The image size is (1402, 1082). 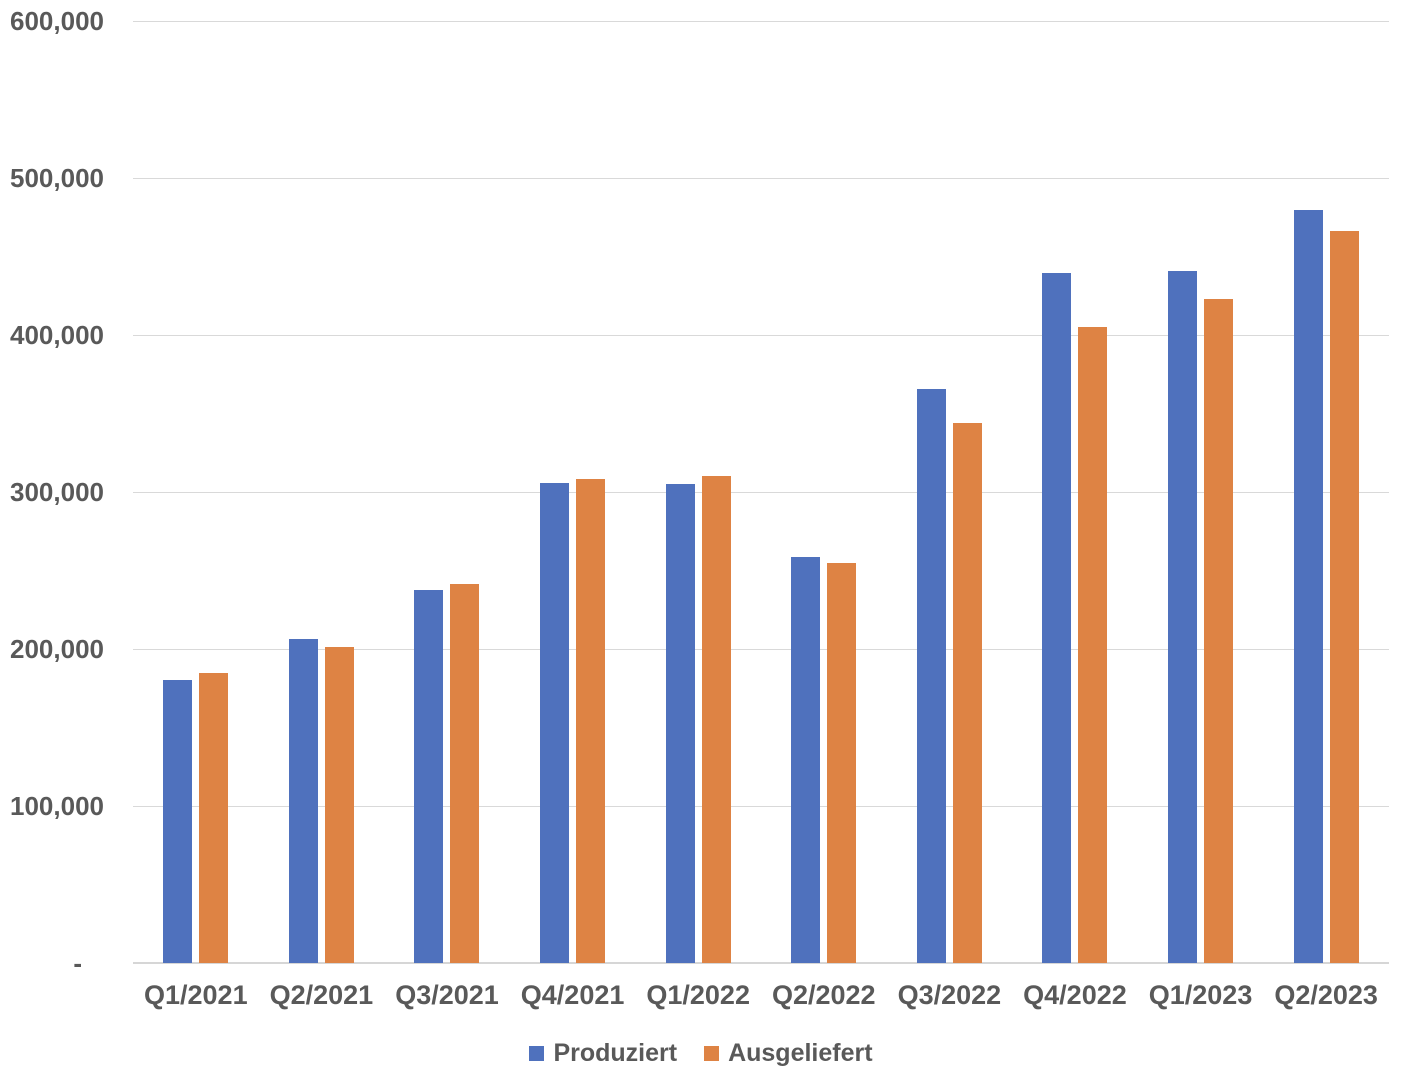 I want to click on x-tick-label-Q1/2022: Q1/2022, so click(x=698, y=995).